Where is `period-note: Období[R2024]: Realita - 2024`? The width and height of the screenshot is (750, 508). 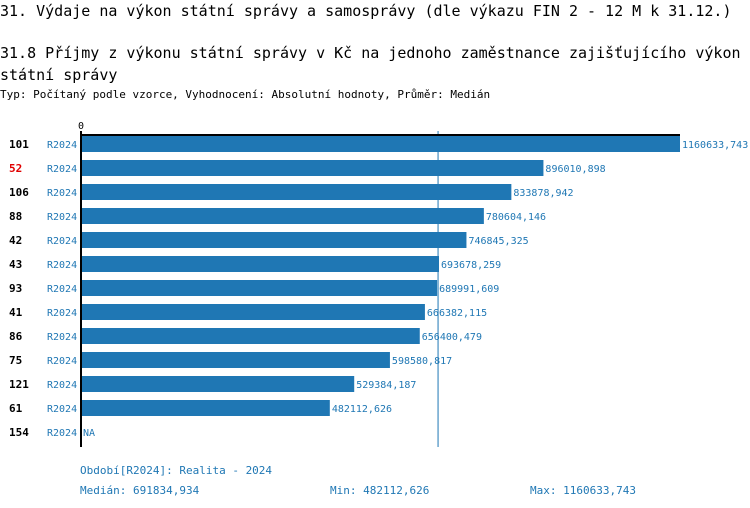 period-note: Období[R2024]: Realita - 2024 is located at coordinates (176, 470).